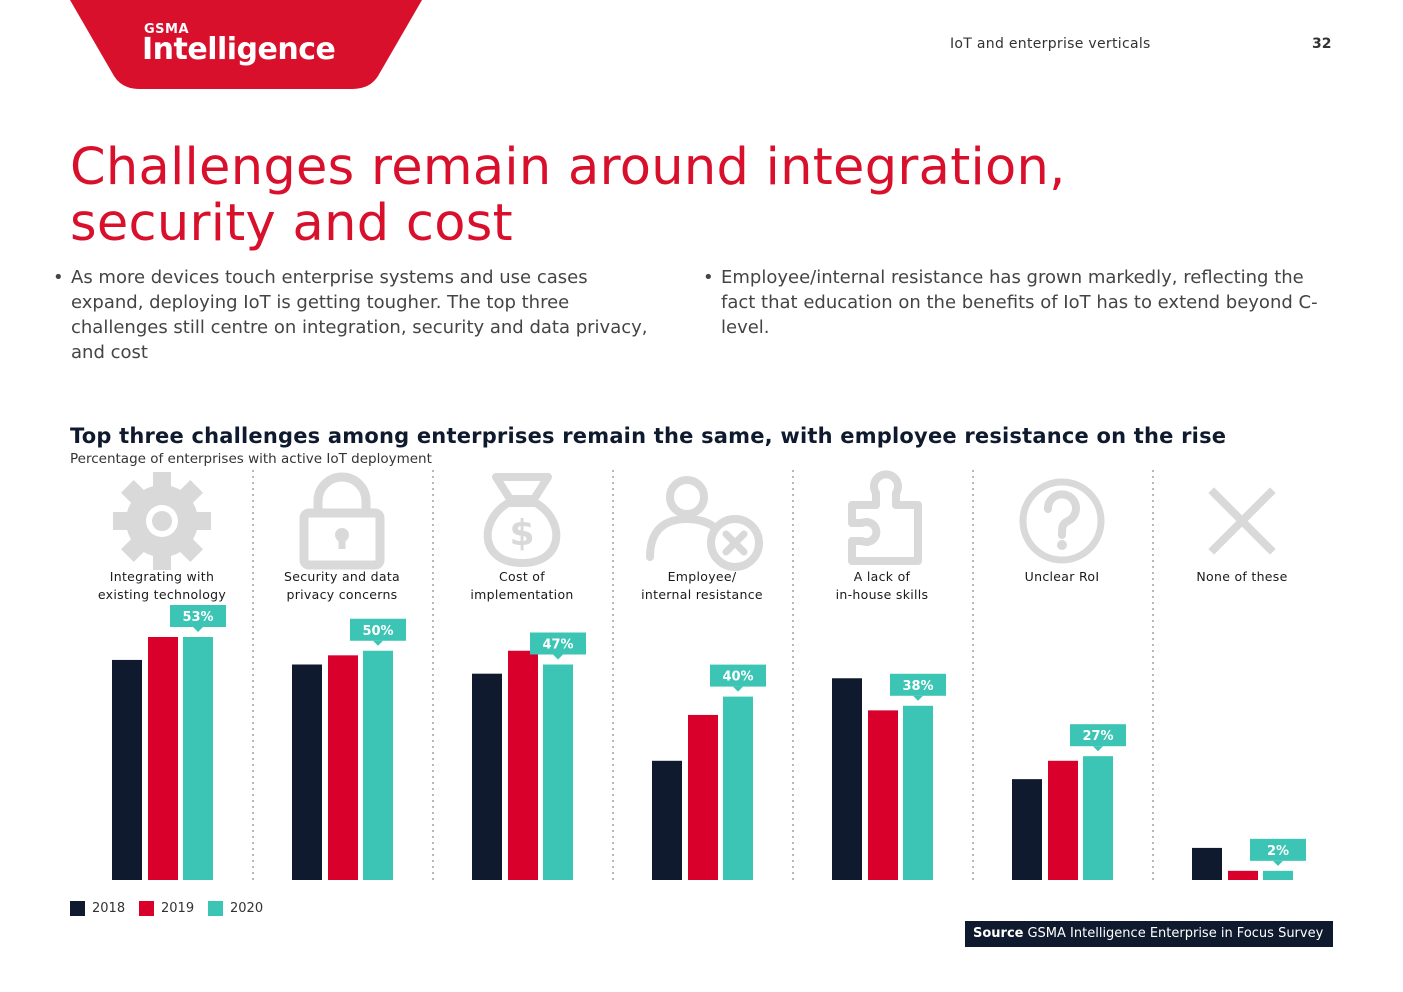  I want to click on legend-item: 2019, so click(166, 908).